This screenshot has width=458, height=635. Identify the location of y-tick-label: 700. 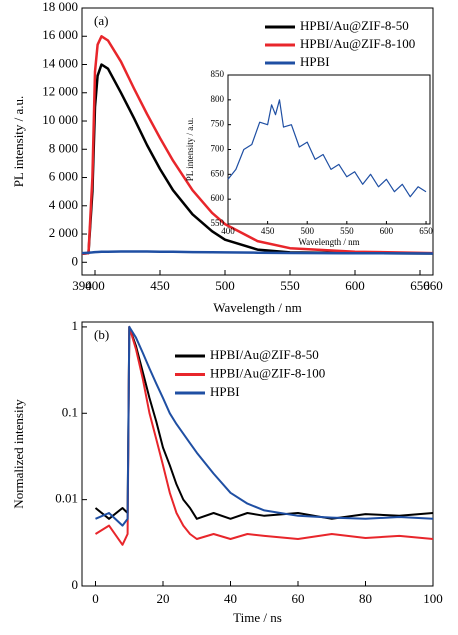
(218, 149).